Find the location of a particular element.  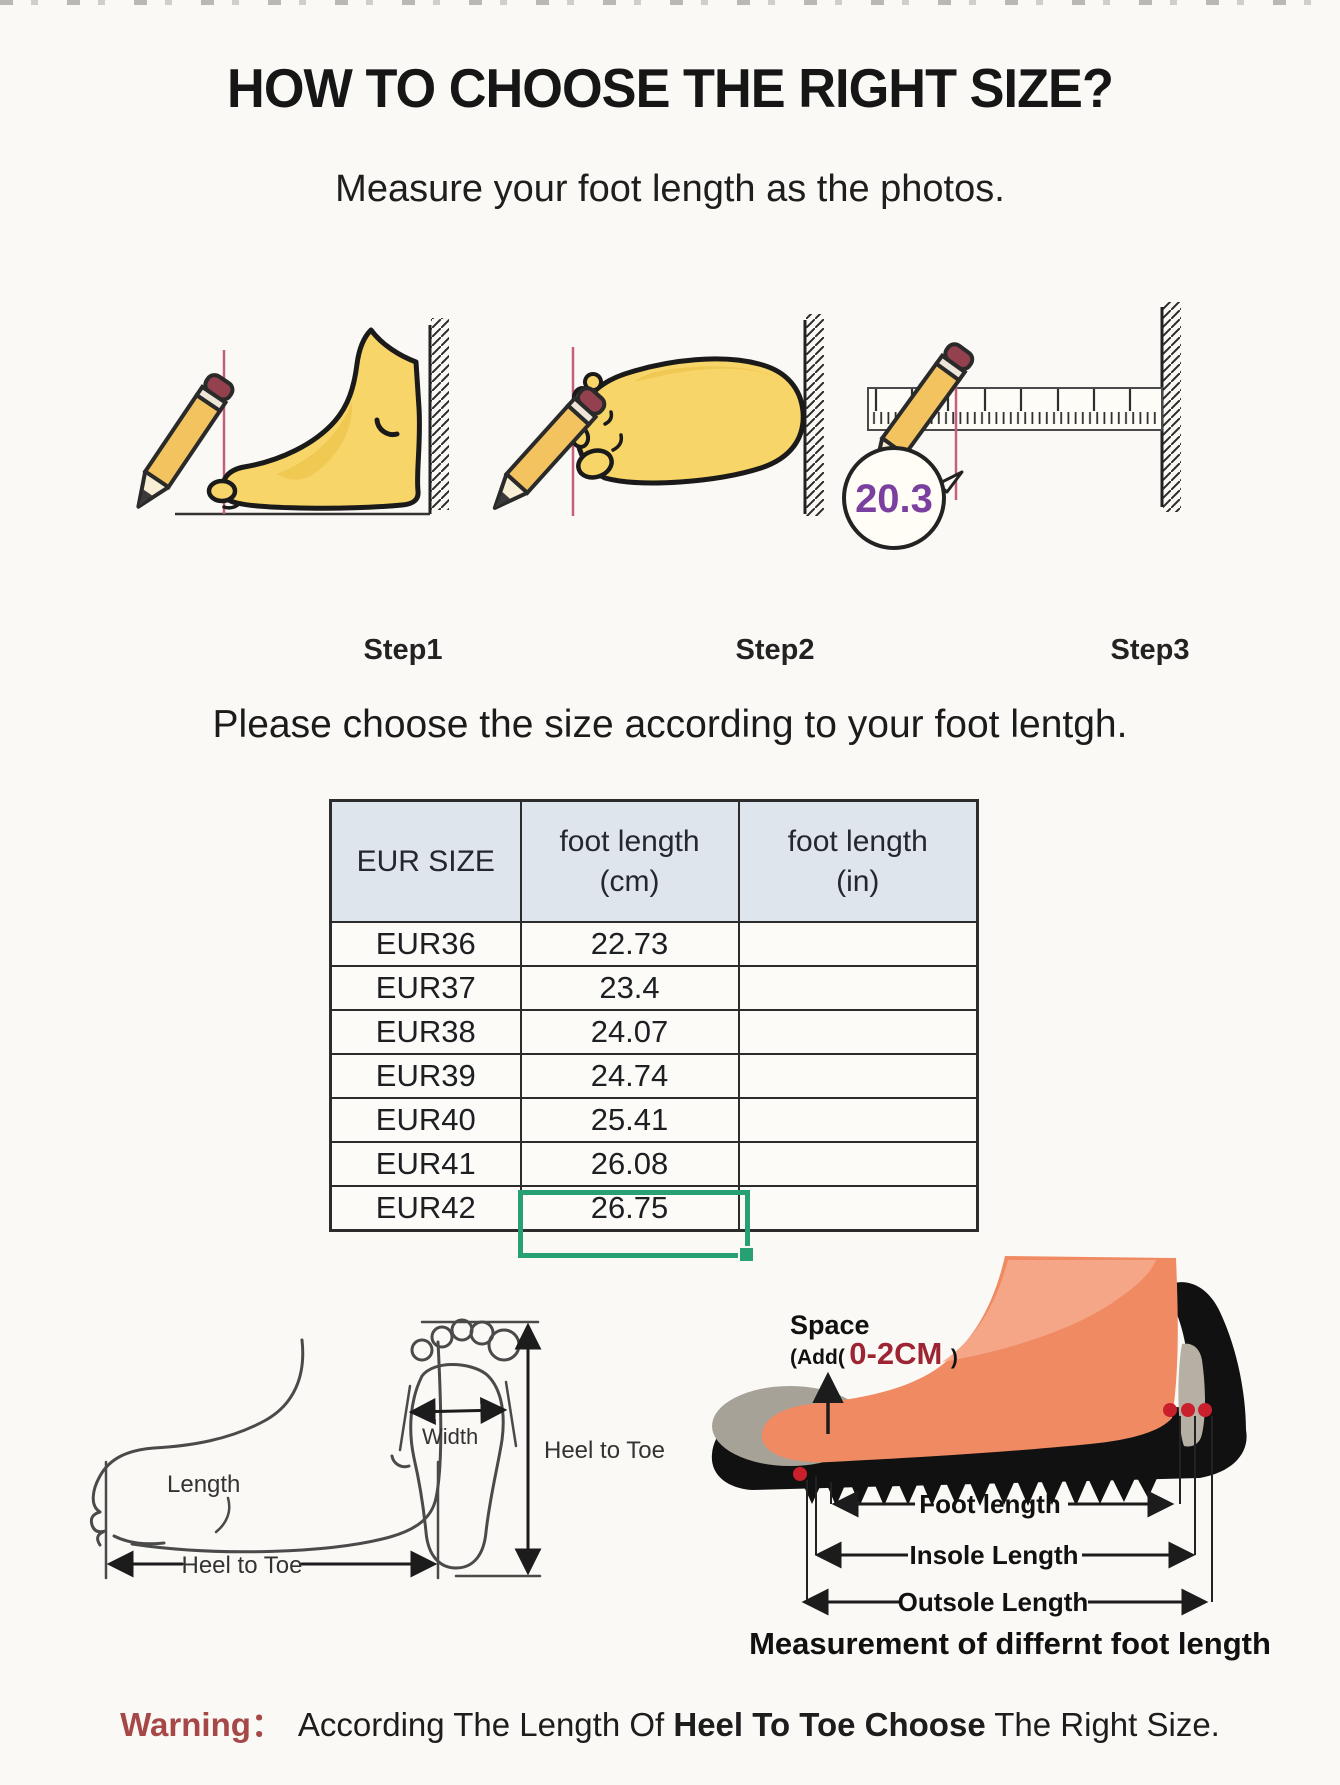

table-cell: EUR39 is located at coordinates (425, 1076).